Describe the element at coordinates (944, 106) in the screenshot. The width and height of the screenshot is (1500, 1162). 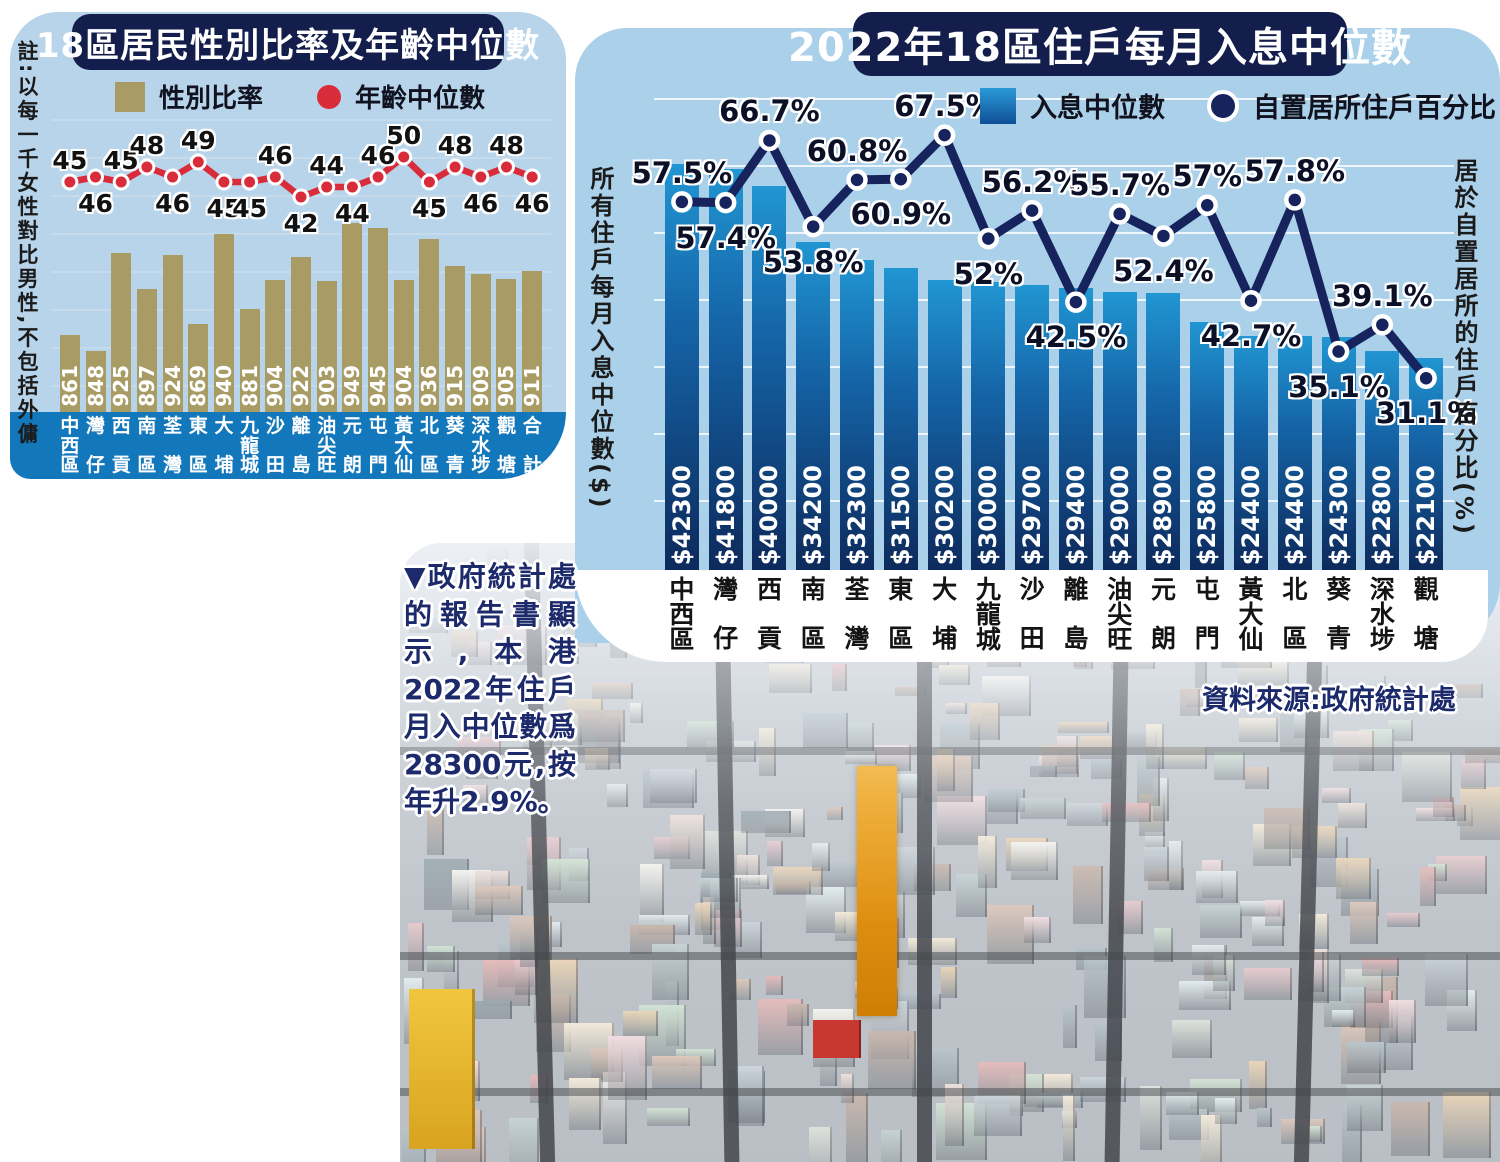
I see `line-value-label: 67.5%` at that location.